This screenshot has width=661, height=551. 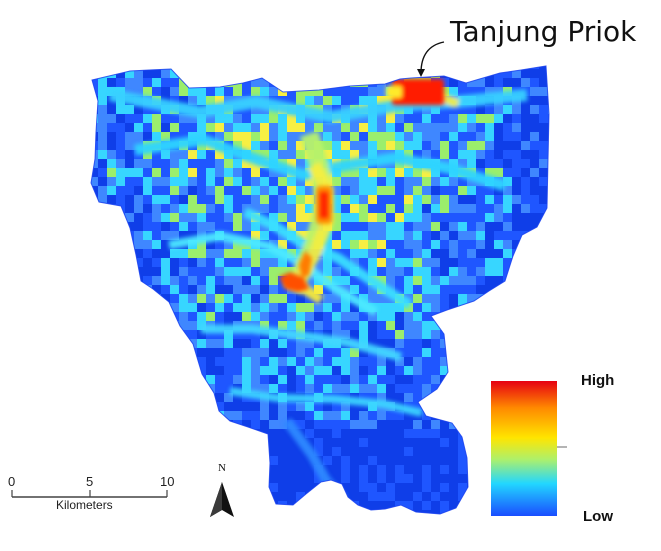 I want to click on legend-colorbar, so click(x=524, y=448).